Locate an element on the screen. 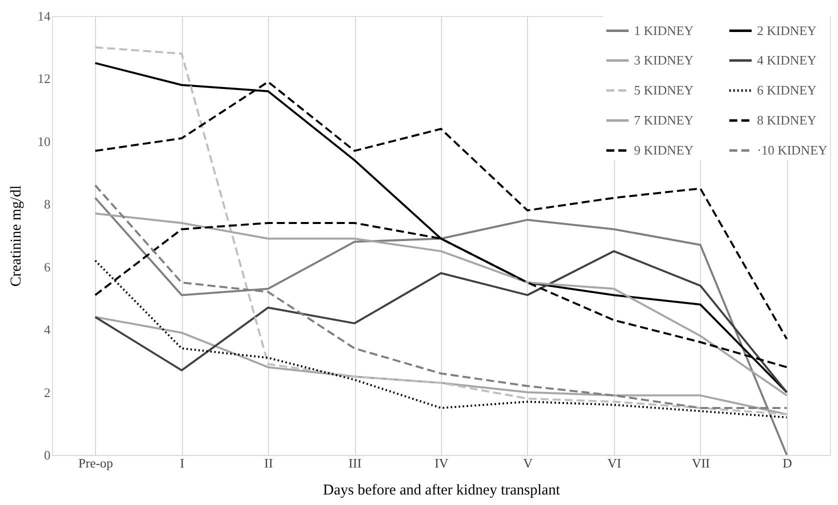  x-axis-title: Days before and after kidney transplant is located at coordinates (442, 490).